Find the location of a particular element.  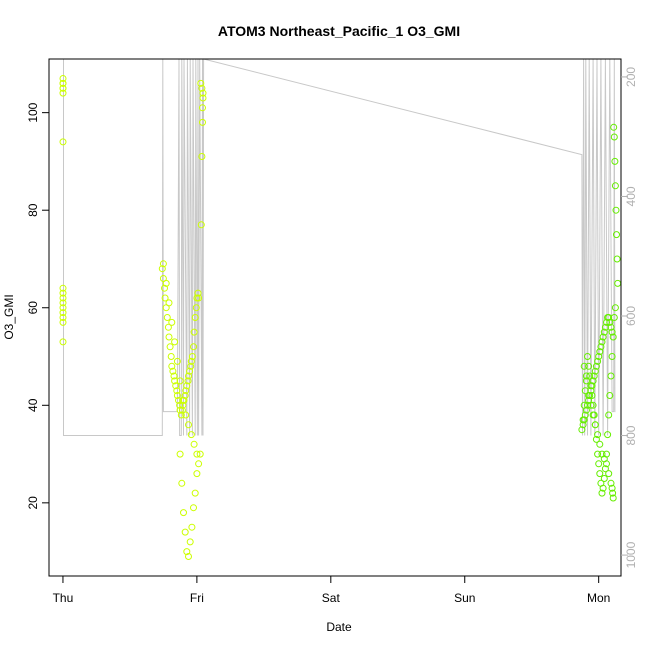

y-tick-label: 80 is located at coordinates (33, 210).